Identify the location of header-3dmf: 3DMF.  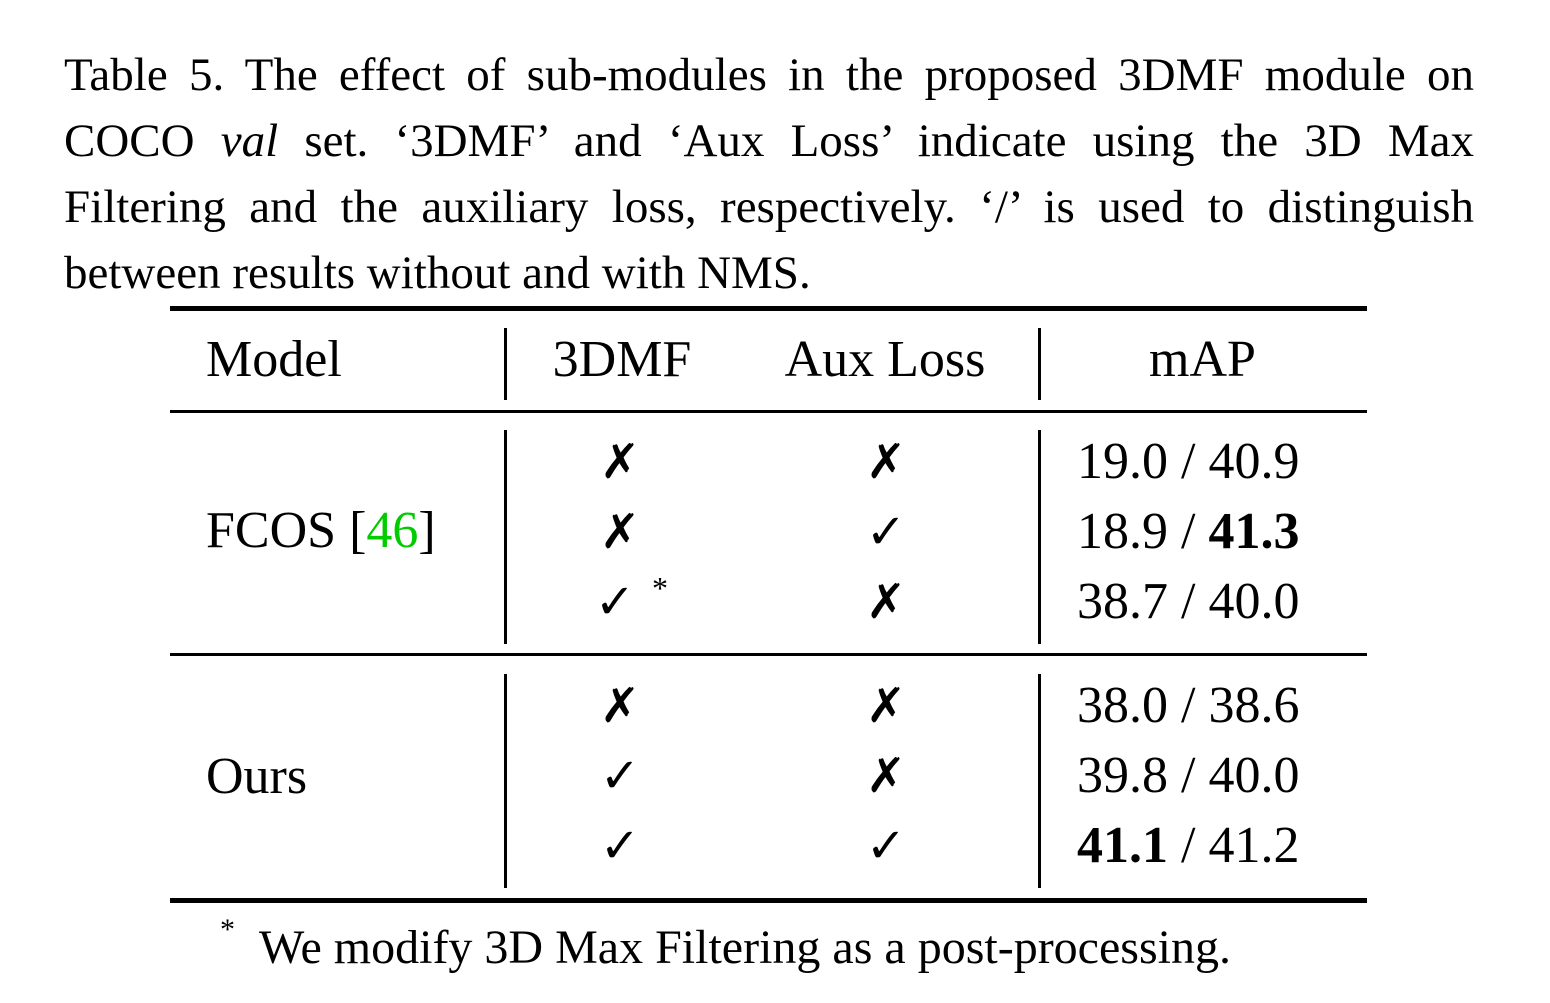
(622, 359).